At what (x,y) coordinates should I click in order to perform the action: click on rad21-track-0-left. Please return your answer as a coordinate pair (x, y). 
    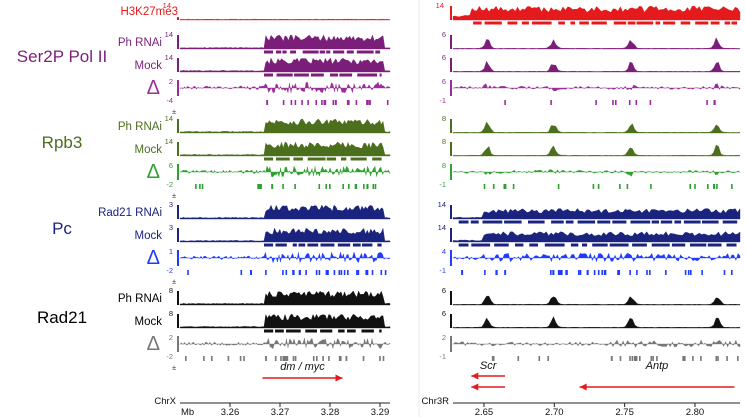
    Looking at the image, I should click on (285, 298).